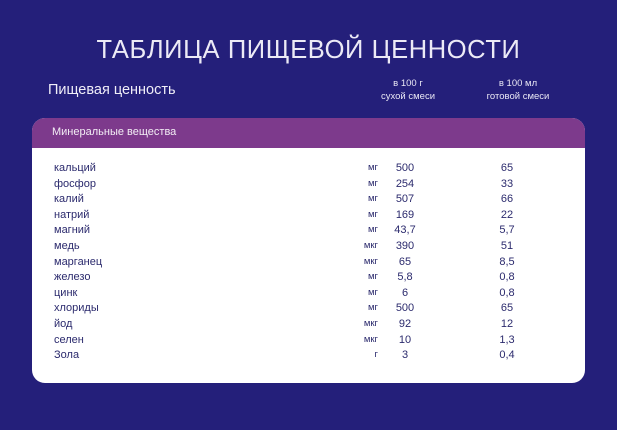 This screenshot has width=617, height=430. Describe the element at coordinates (67, 355) in the screenshot. I see `row-nutrient-name: Зола` at that location.